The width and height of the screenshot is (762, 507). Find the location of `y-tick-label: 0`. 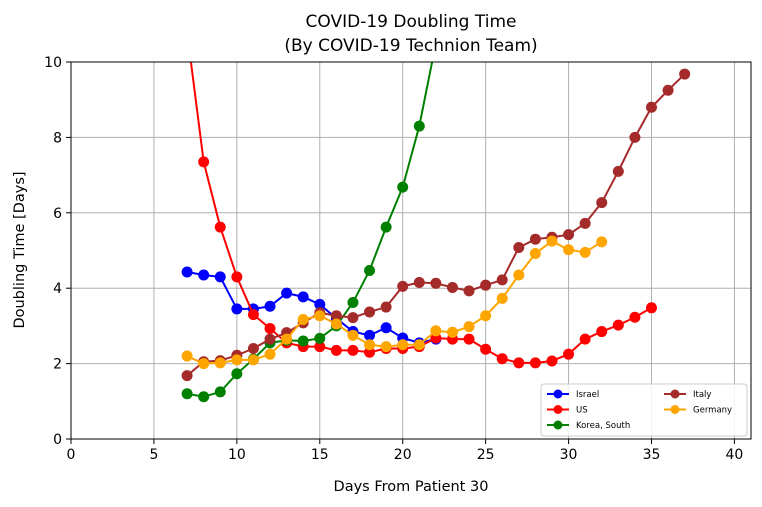

y-tick-label: 0 is located at coordinates (57, 440).